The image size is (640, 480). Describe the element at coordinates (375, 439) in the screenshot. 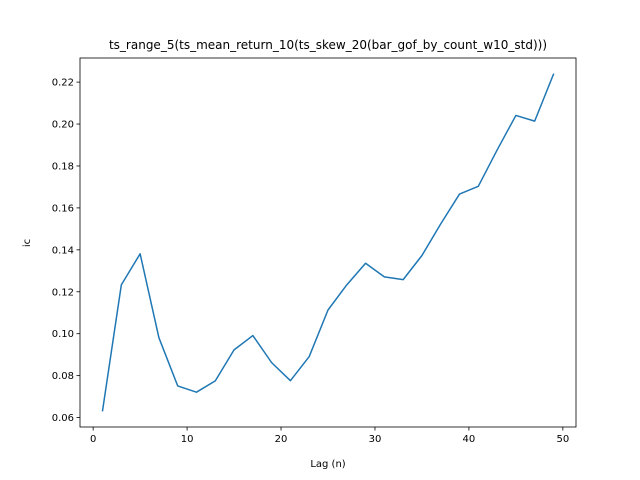

I see `x-tick-label: 30` at that location.